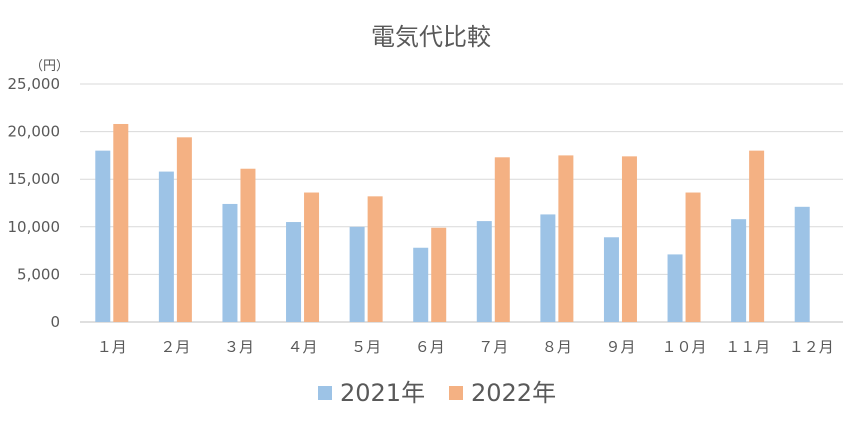 This screenshot has width=863, height=422. What do you see at coordinates (55, 322) in the screenshot?
I see `y-tick-label: 0` at bounding box center [55, 322].